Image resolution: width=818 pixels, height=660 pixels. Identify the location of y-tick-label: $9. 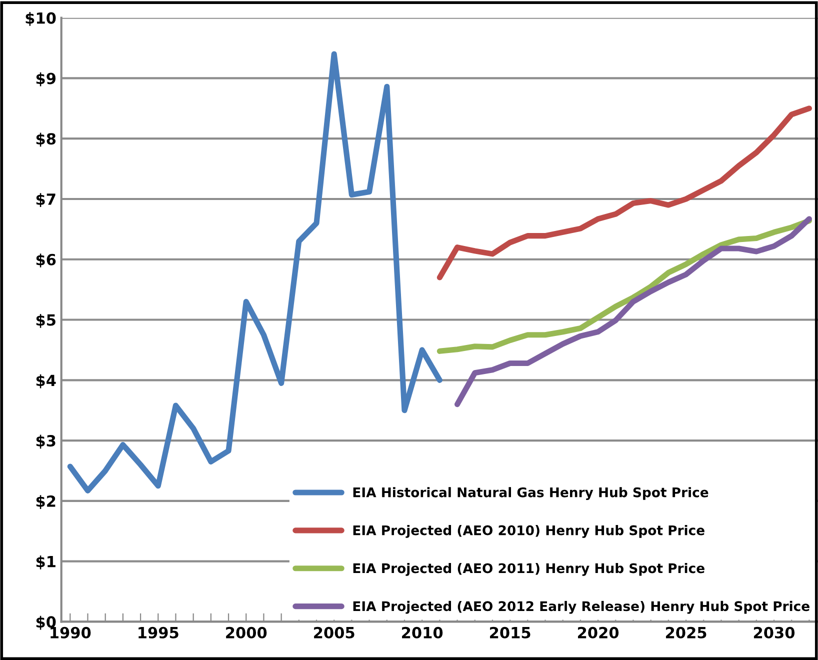
(46, 79).